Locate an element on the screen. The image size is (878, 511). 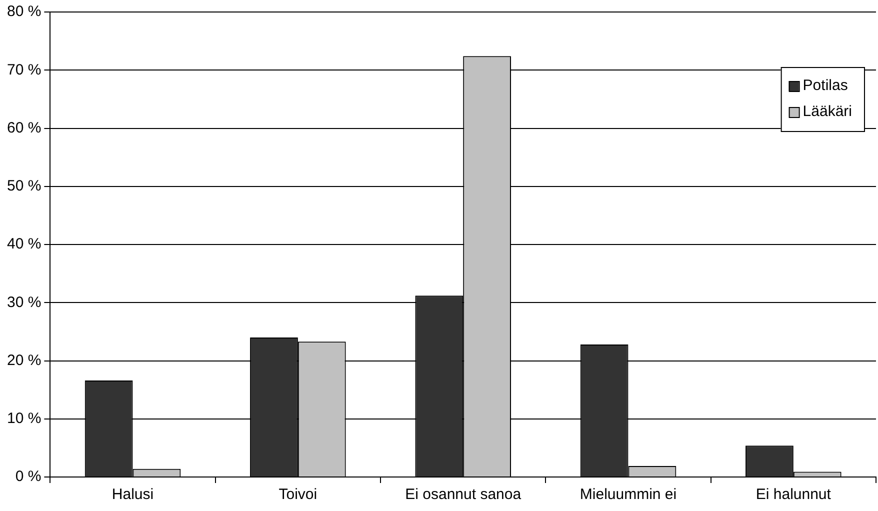
y-tick-label: 0 % is located at coordinates (28, 477).